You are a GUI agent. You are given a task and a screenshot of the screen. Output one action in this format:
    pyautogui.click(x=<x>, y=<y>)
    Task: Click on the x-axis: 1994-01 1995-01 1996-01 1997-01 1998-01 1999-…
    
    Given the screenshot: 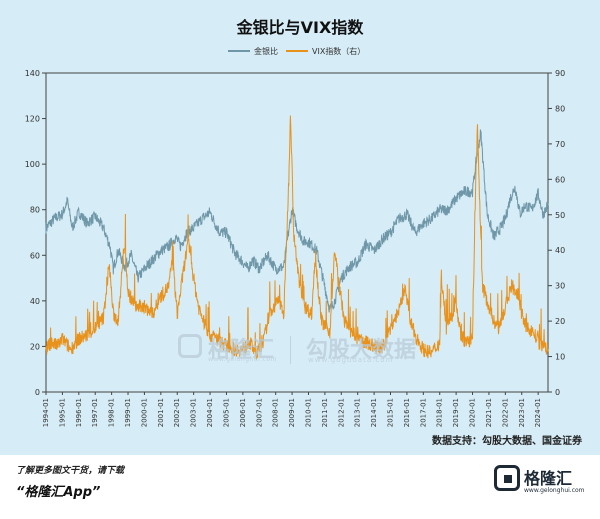 What is the action you would take?
    pyautogui.click(x=292, y=409)
    